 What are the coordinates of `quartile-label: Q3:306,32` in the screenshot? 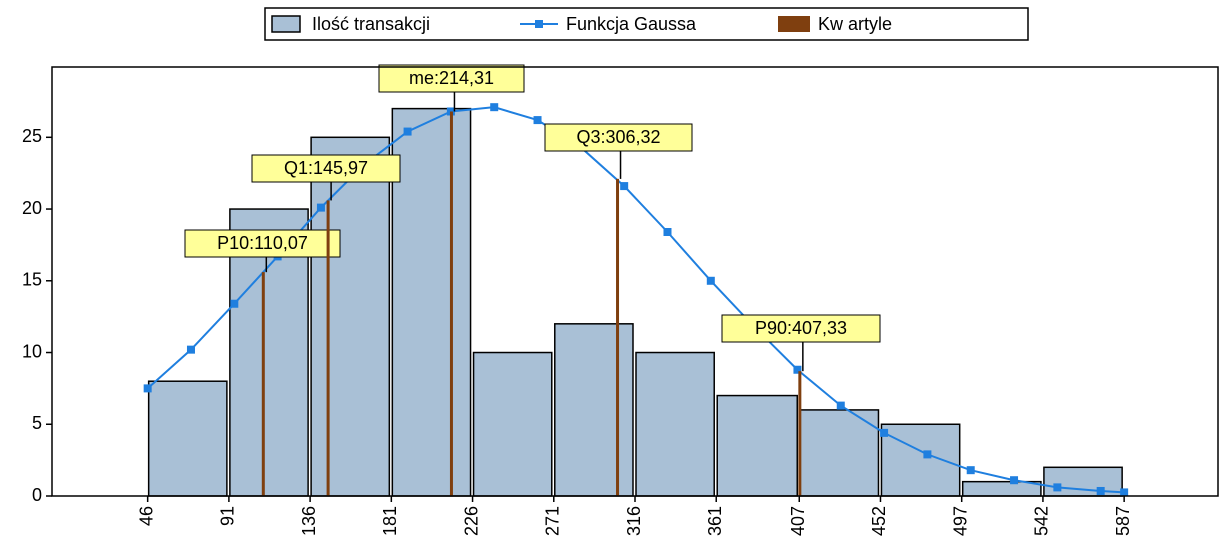 It's located at (618, 137).